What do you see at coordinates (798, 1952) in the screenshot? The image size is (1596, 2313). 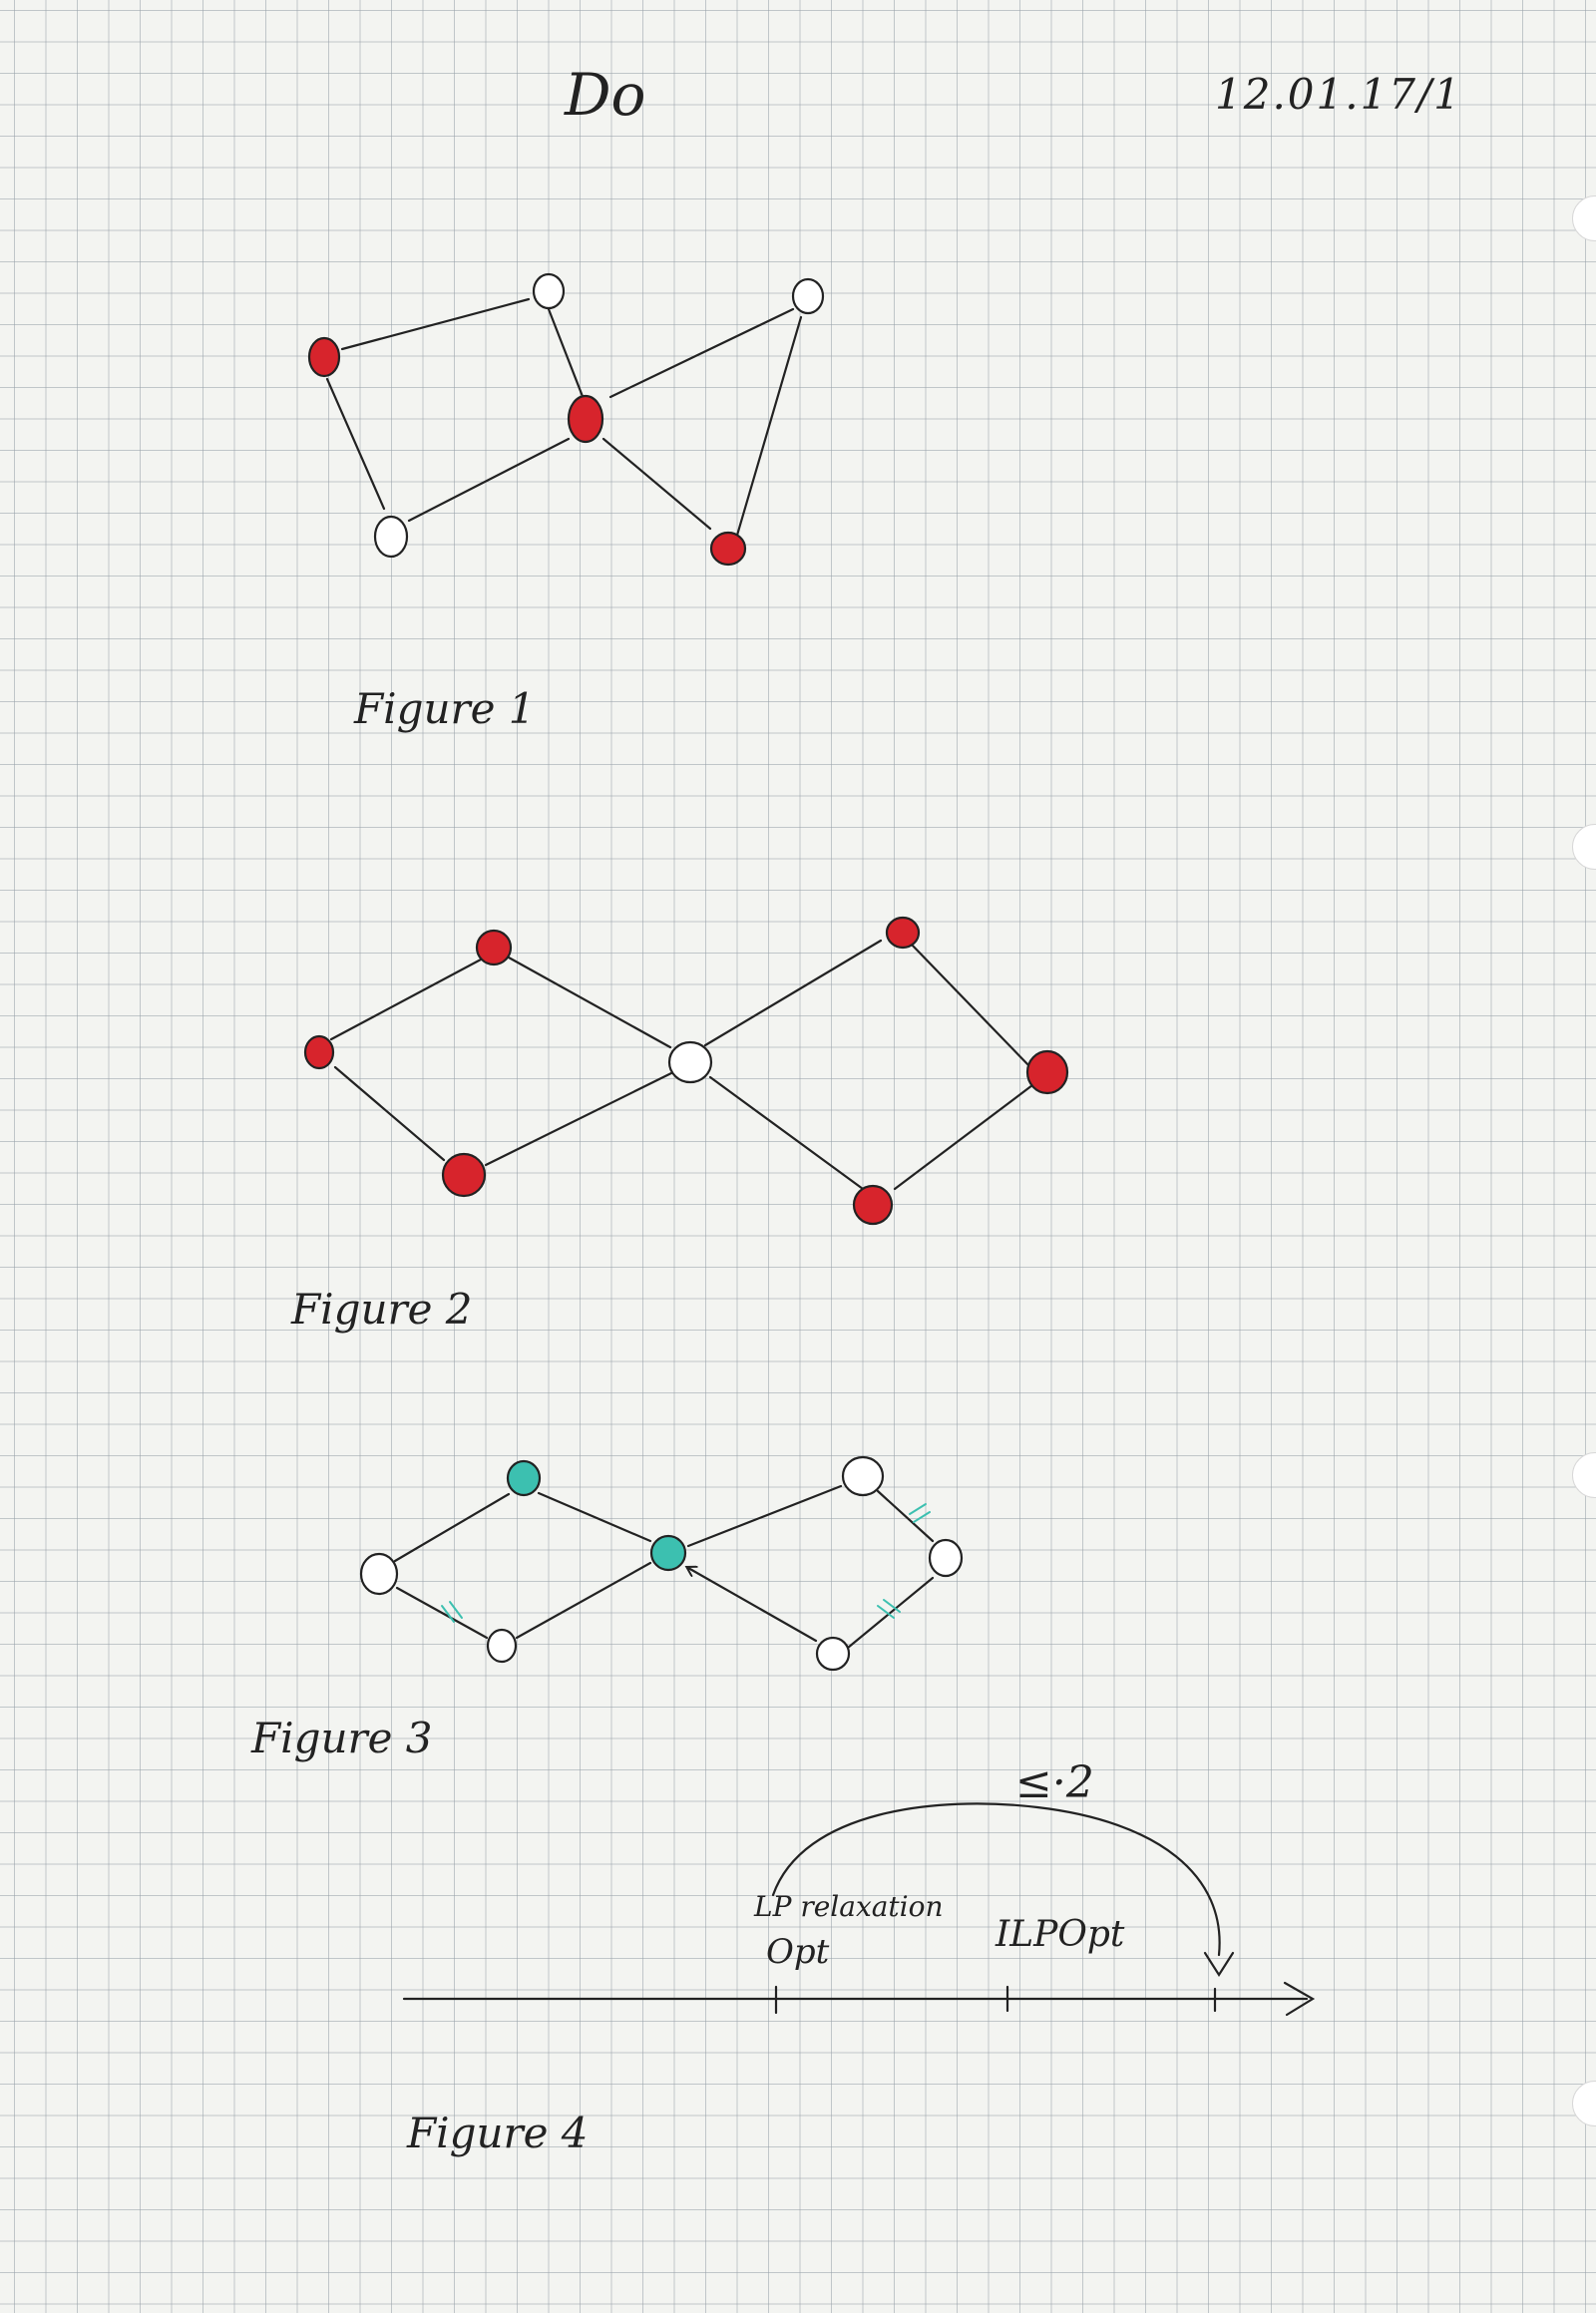 I see `opt-label: Opt` at bounding box center [798, 1952].